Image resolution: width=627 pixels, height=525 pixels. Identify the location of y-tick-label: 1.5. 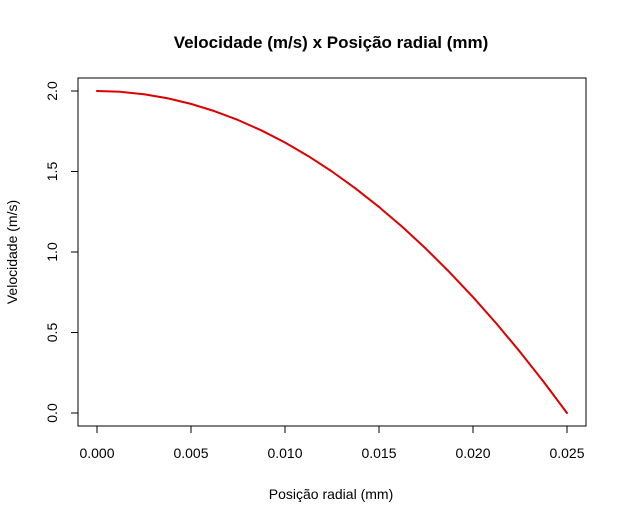
(52, 172).